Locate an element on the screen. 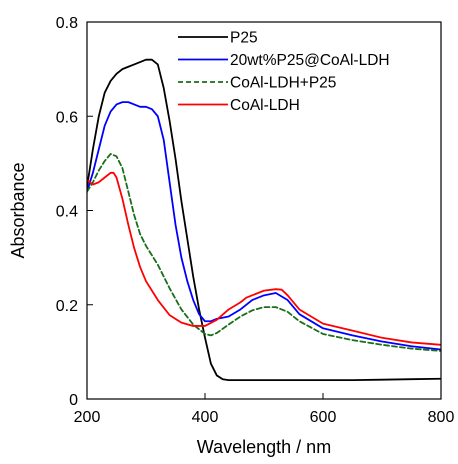 The image size is (458, 464). legend: P25 20wt%P25@CoAl-LDH CoAl-LDH+P25 CoAl-LDH is located at coordinates (284, 72).